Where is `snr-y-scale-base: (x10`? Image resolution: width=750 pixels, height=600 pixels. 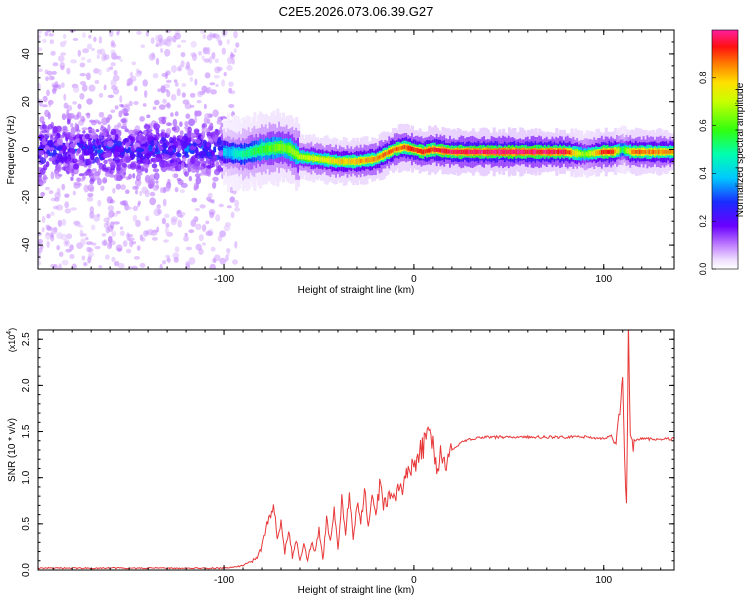
snr-y-scale-base: (x10 is located at coordinates (12, 344).